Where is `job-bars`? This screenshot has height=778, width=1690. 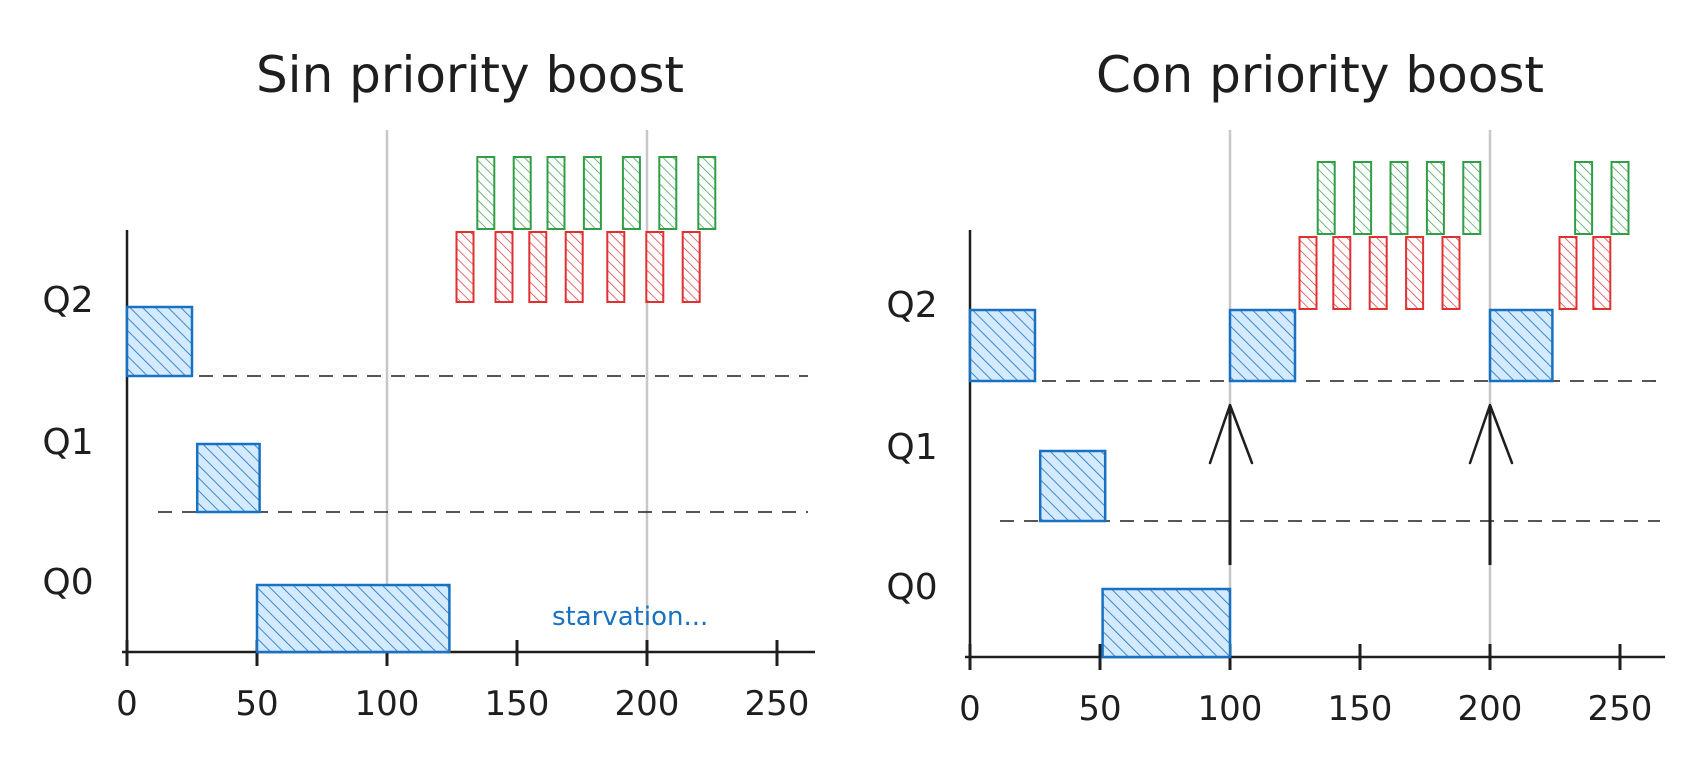
job-bars is located at coordinates (288, 479).